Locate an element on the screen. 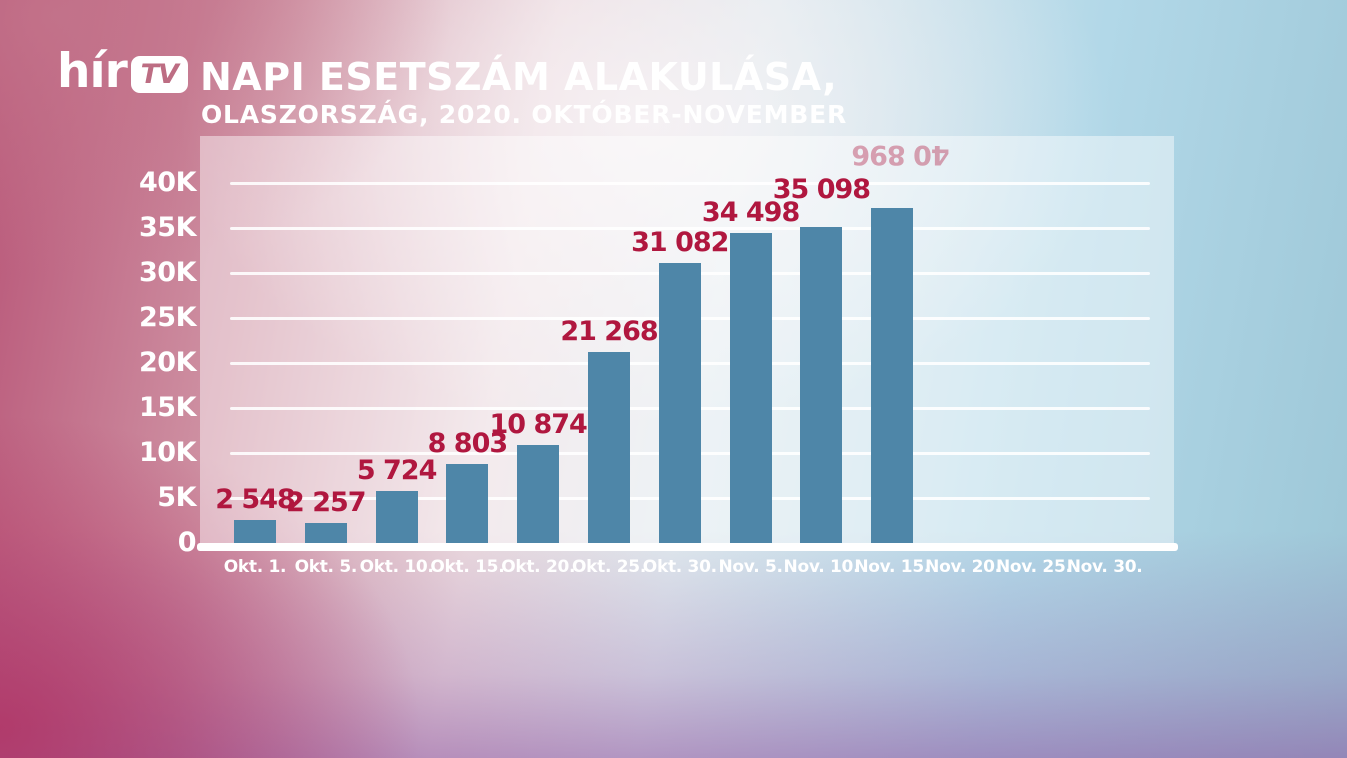  bar-Okt. 25. is located at coordinates (609, 447).